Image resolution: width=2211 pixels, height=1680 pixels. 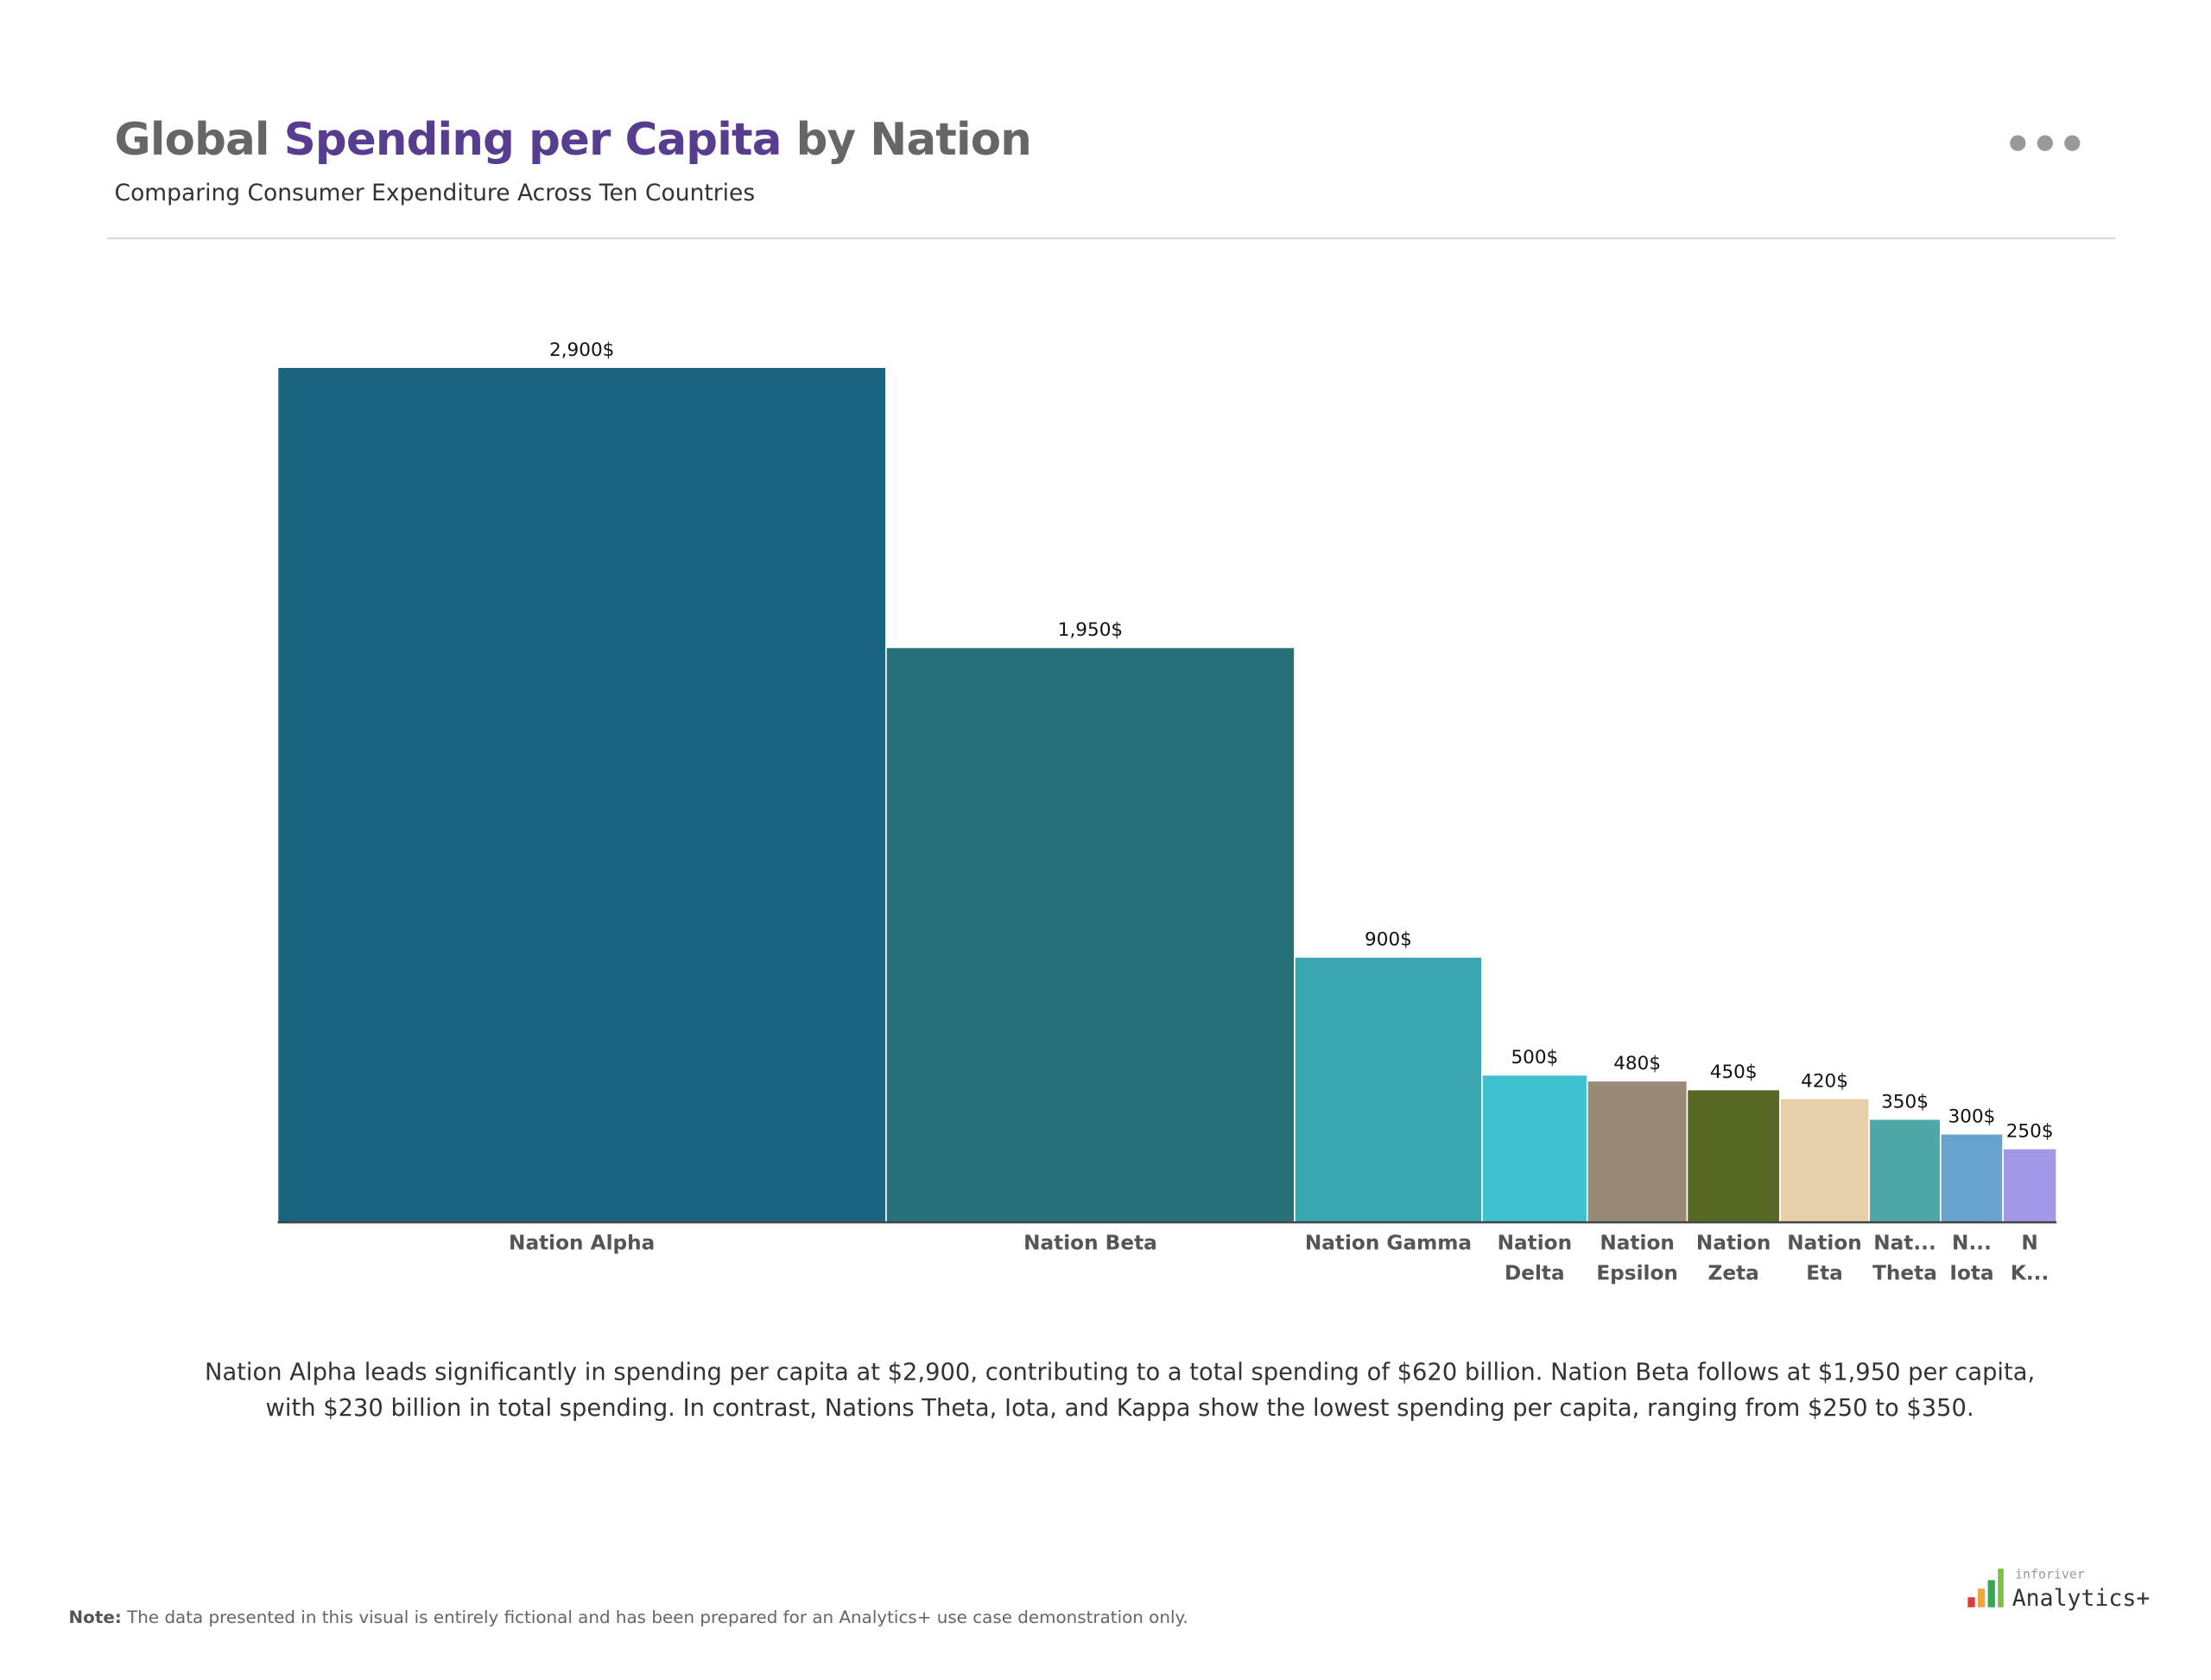 What do you see at coordinates (1637, 1064) in the screenshot?
I see `data-label: 480$` at bounding box center [1637, 1064].